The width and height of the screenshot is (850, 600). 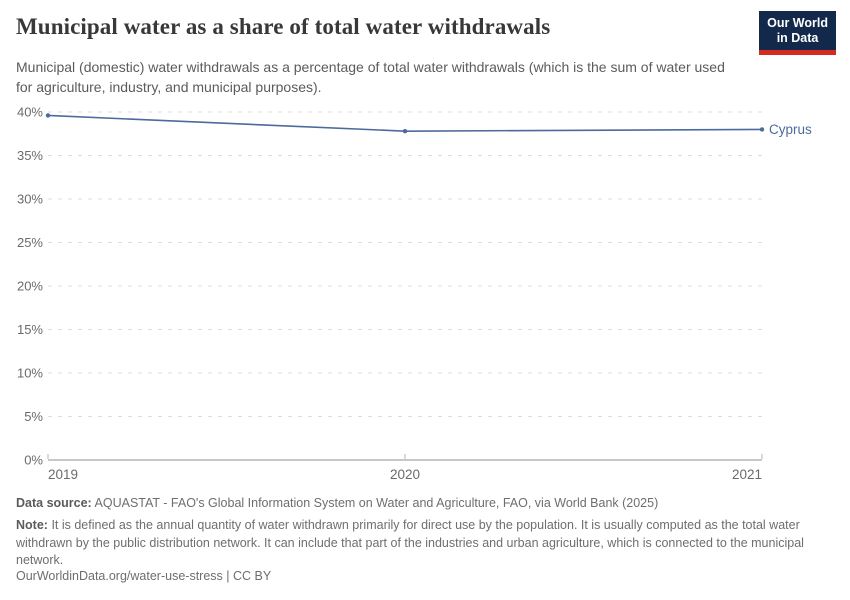 What do you see at coordinates (48, 115) in the screenshot?
I see `cyprus-point-2019` at bounding box center [48, 115].